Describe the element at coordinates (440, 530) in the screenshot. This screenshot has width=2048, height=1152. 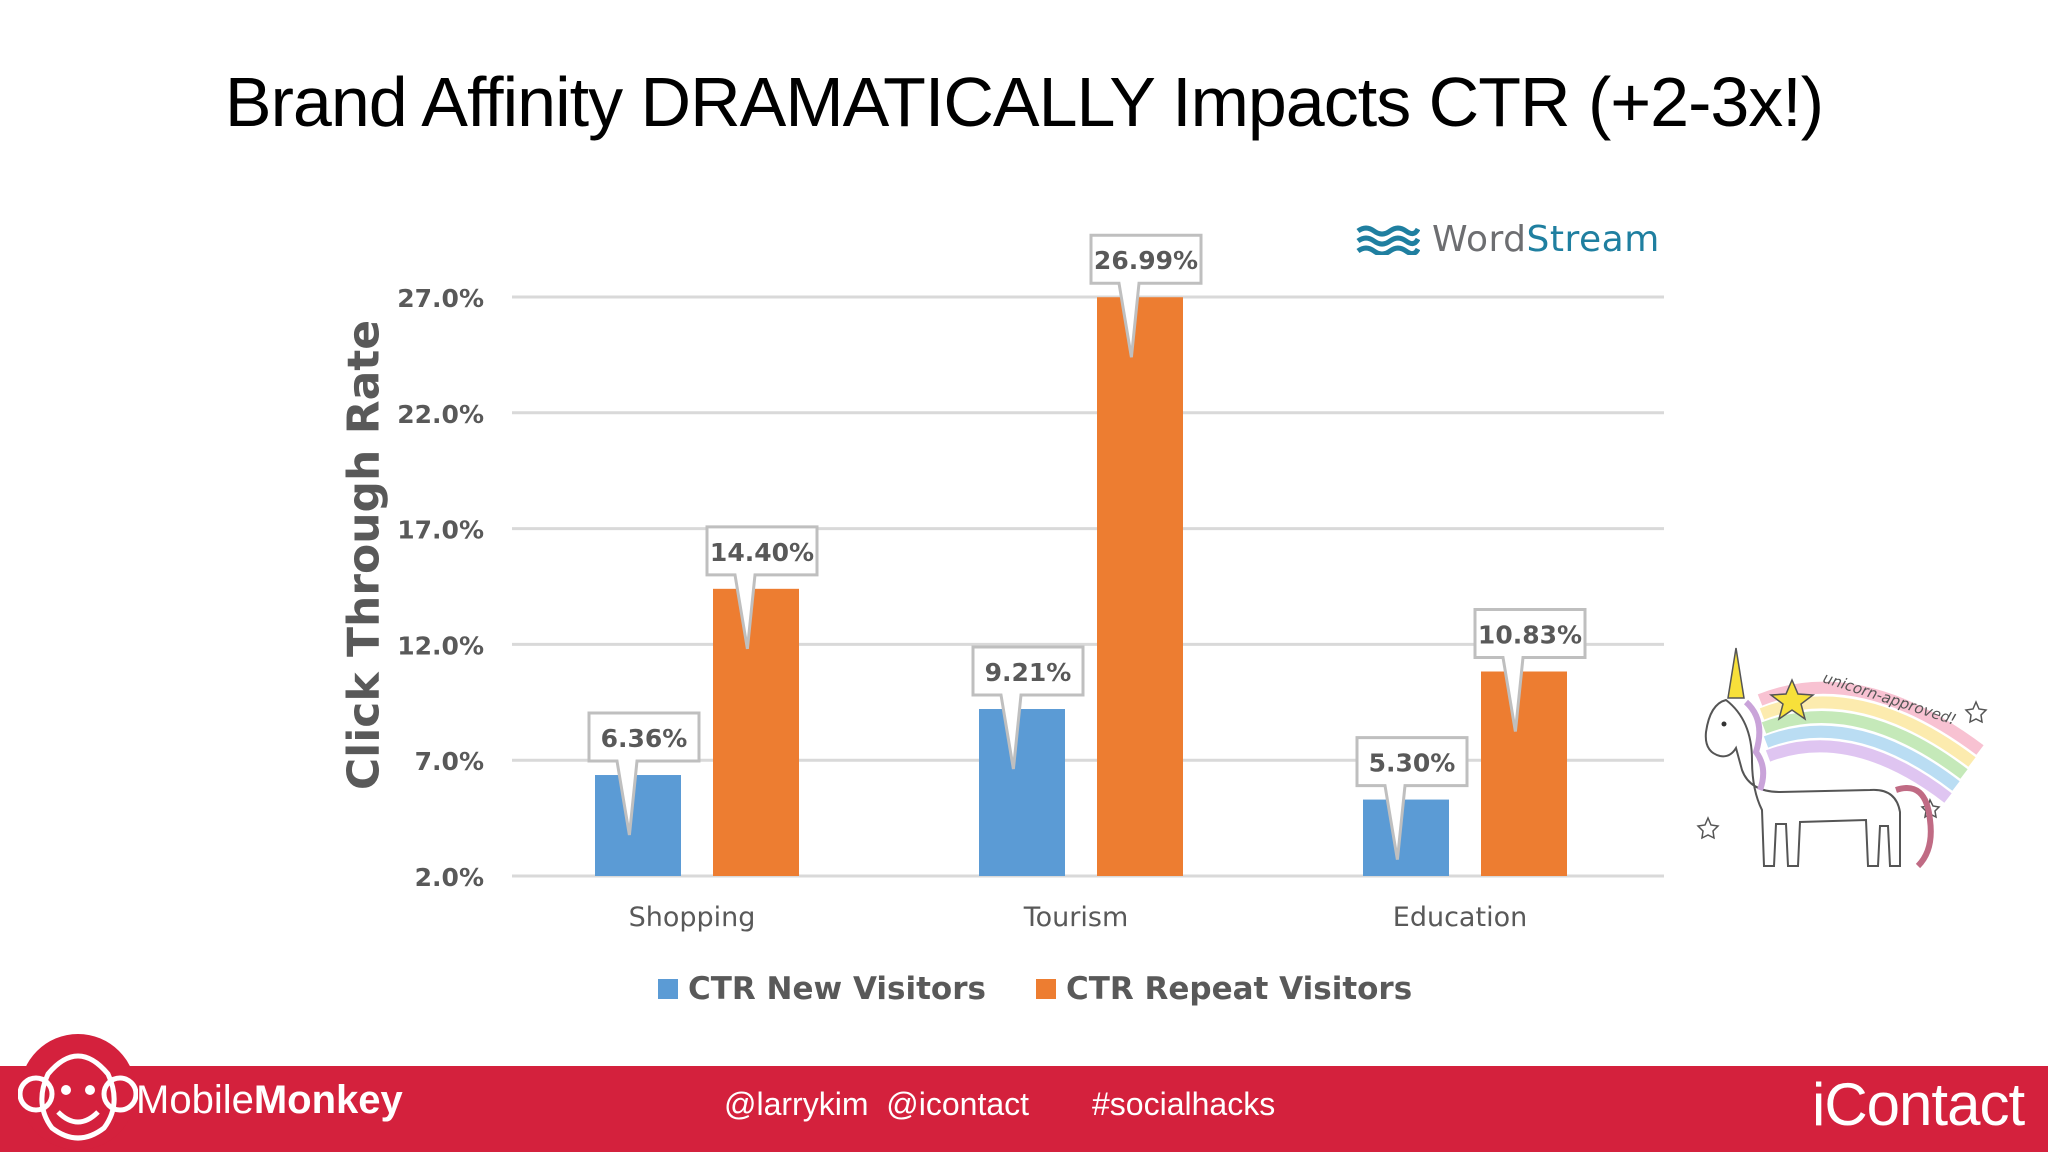
I see `y-tick-label: 17.0%` at that location.